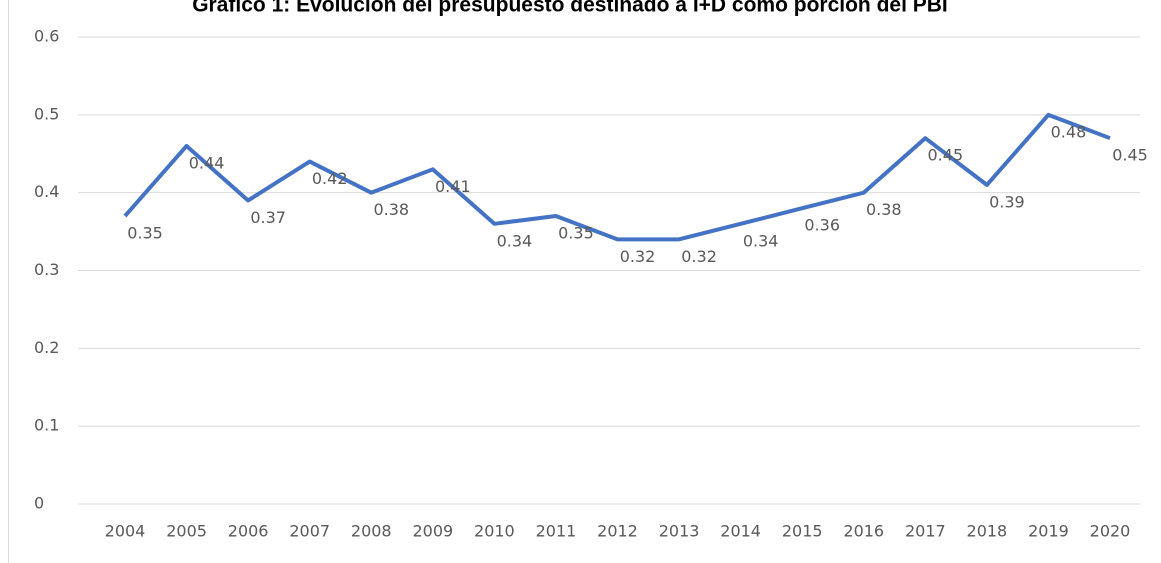 This screenshot has height=563, width=1161. Describe the element at coordinates (494, 531) in the screenshot. I see `x-tick-label: 2010` at that location.